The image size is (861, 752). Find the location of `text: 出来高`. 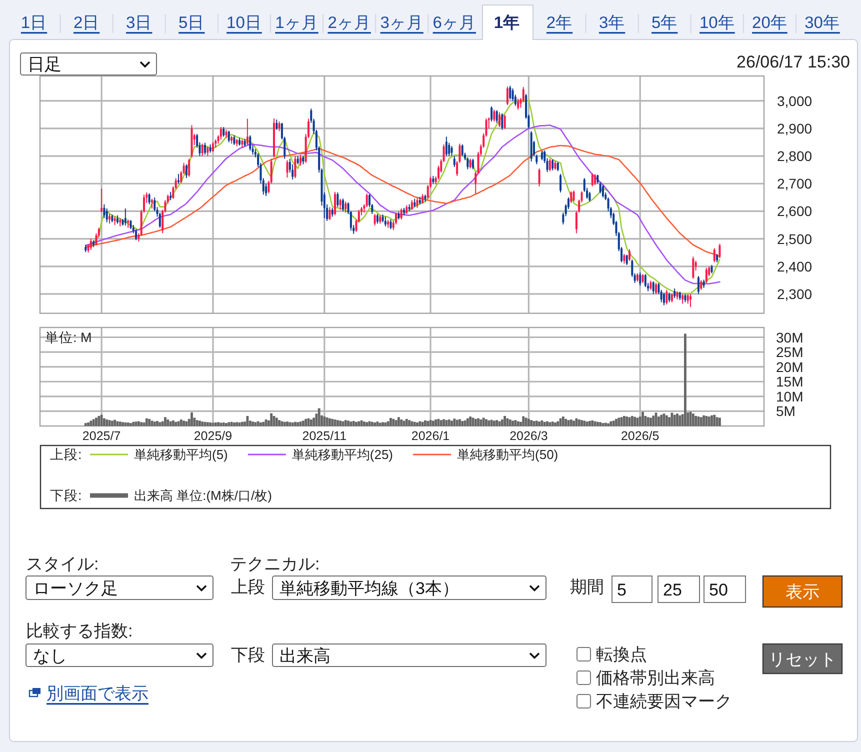

text: 出来高 is located at coordinates (305, 656).